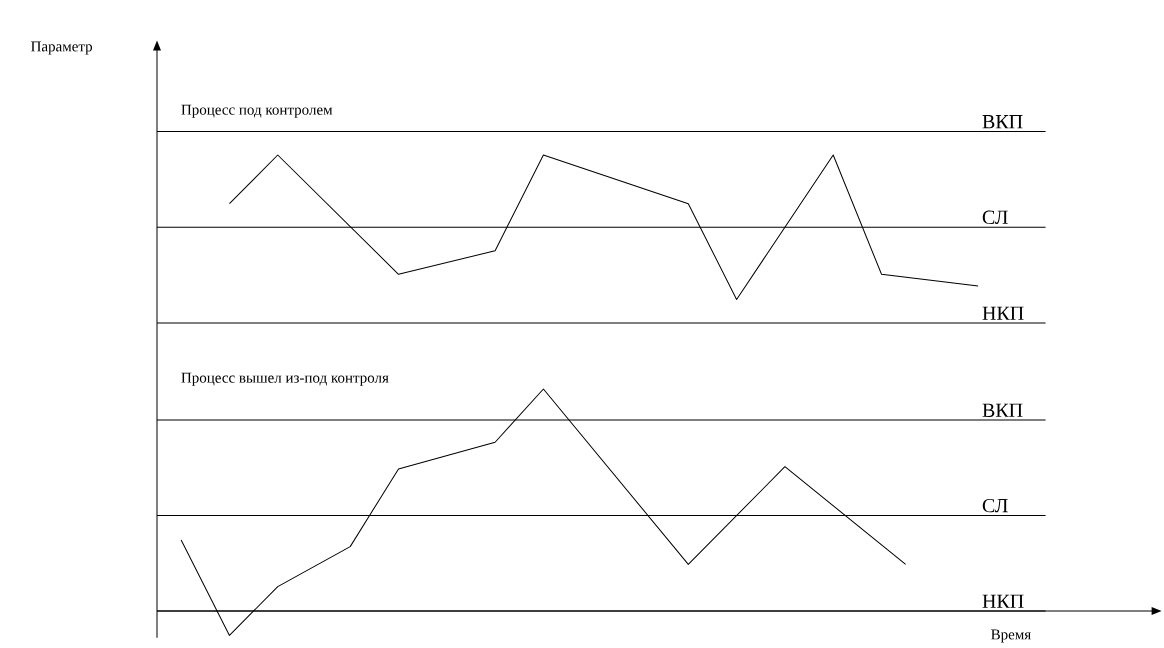 The image size is (1164, 648). Describe the element at coordinates (257, 111) in the screenshot. I see `chart-title: Процесс под контролем` at that location.